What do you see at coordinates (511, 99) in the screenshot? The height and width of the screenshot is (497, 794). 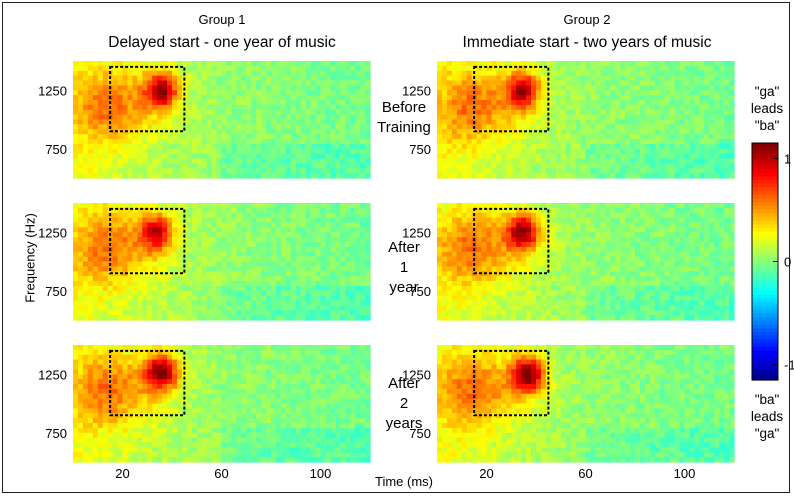 I see `roi-box-group2-row1` at bounding box center [511, 99].